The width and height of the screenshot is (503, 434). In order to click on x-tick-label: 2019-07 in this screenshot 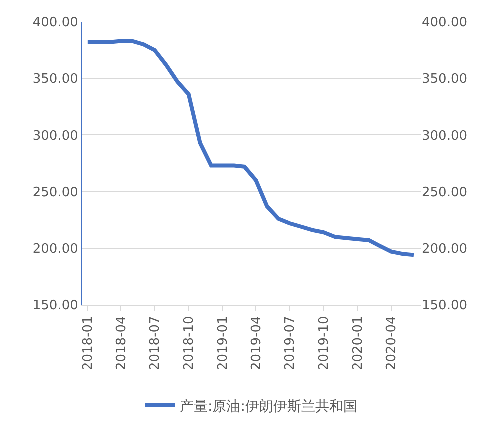, I will do `click(290, 343)`.